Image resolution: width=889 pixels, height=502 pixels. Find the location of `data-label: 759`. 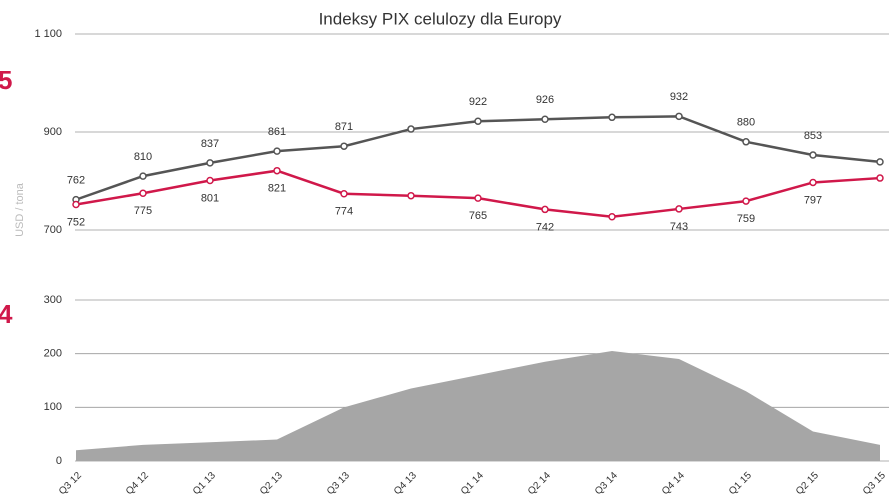

data-label: 759 is located at coordinates (746, 219).